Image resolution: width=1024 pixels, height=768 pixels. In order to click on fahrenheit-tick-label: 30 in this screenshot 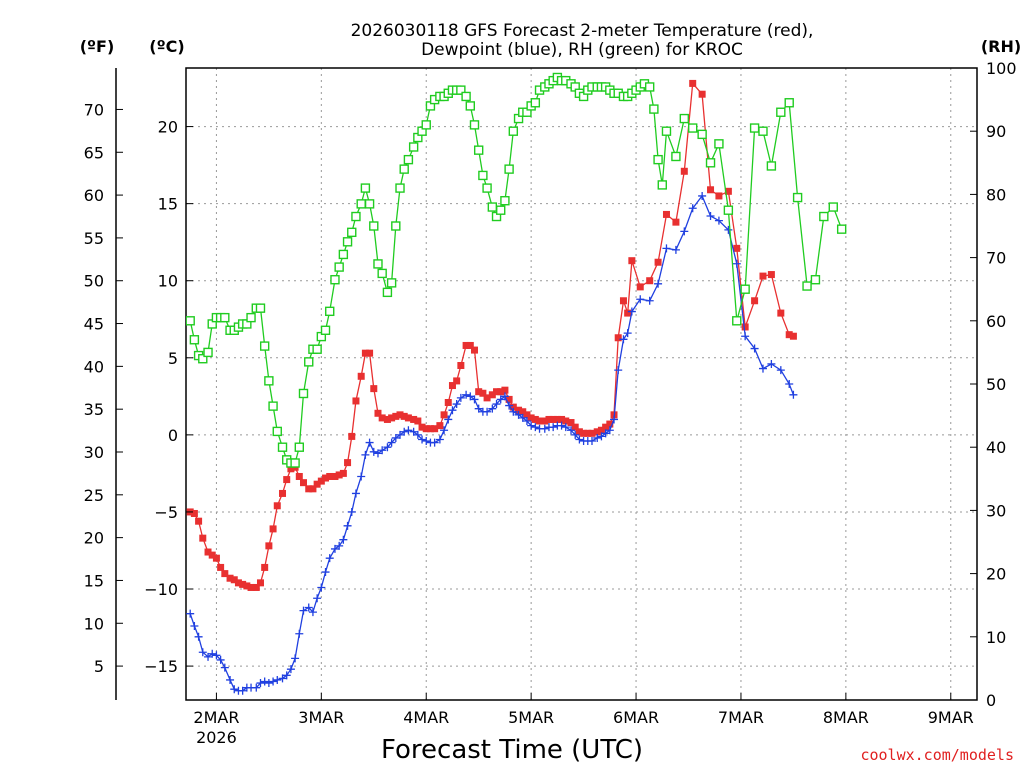, I will do `click(94, 452)`.